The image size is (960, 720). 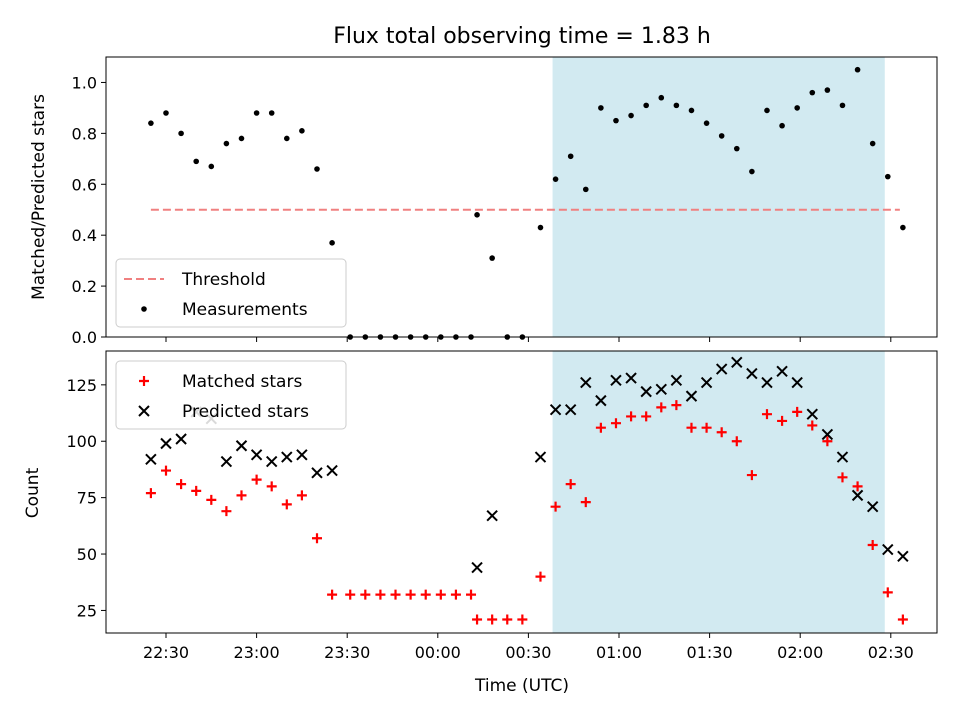 I want to click on x-tick-label: 01:30, so click(x=710, y=652).